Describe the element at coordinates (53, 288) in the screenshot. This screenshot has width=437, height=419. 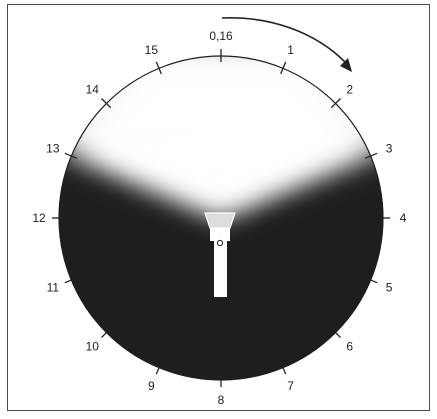
I see `dial-label: 11` at that location.